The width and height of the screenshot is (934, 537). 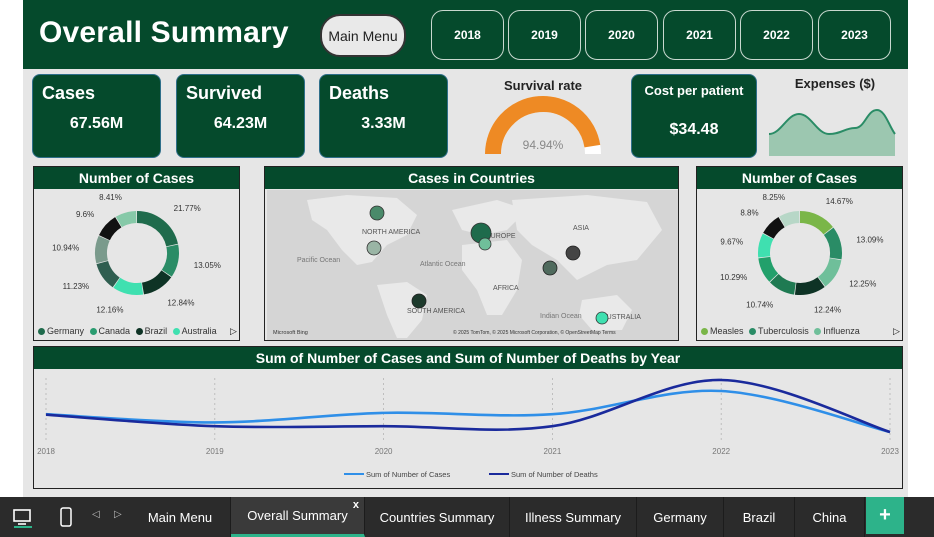 I want to click on tab-overall-summary: Overall Summary x, so click(x=298, y=517).